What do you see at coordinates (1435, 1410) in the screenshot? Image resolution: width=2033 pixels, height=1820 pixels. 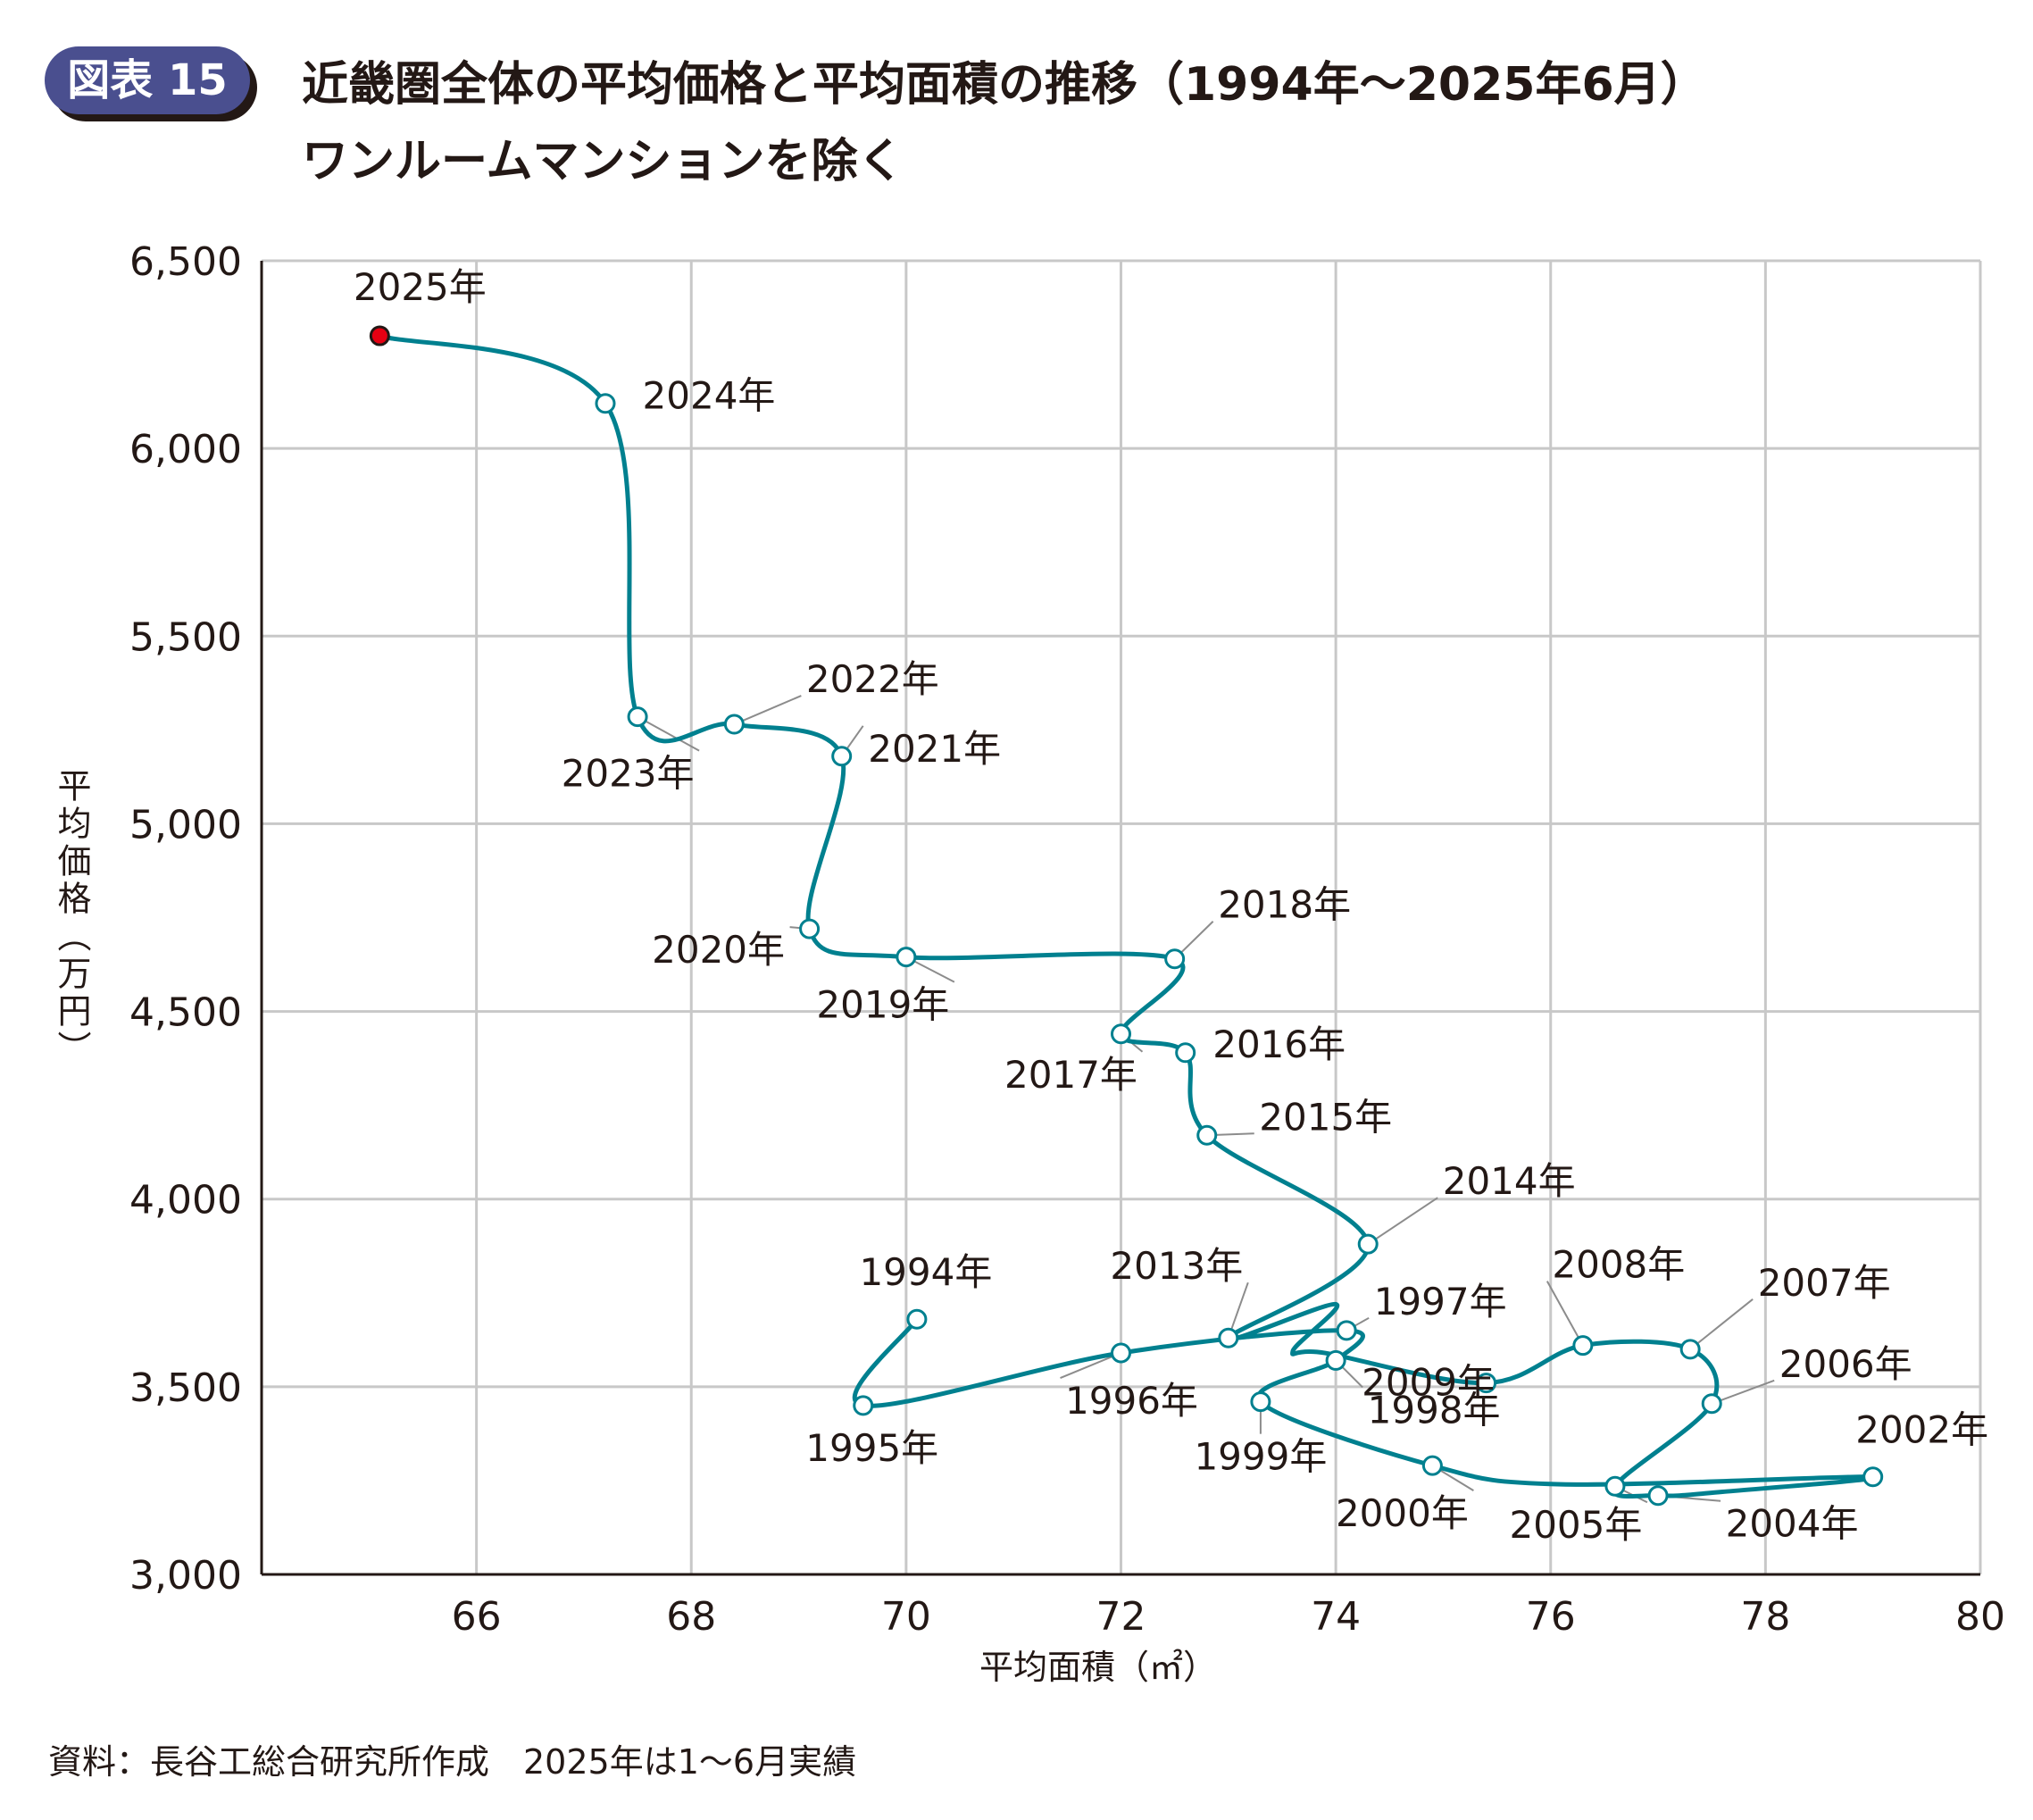 I see `point-label: 1998年` at bounding box center [1435, 1410].